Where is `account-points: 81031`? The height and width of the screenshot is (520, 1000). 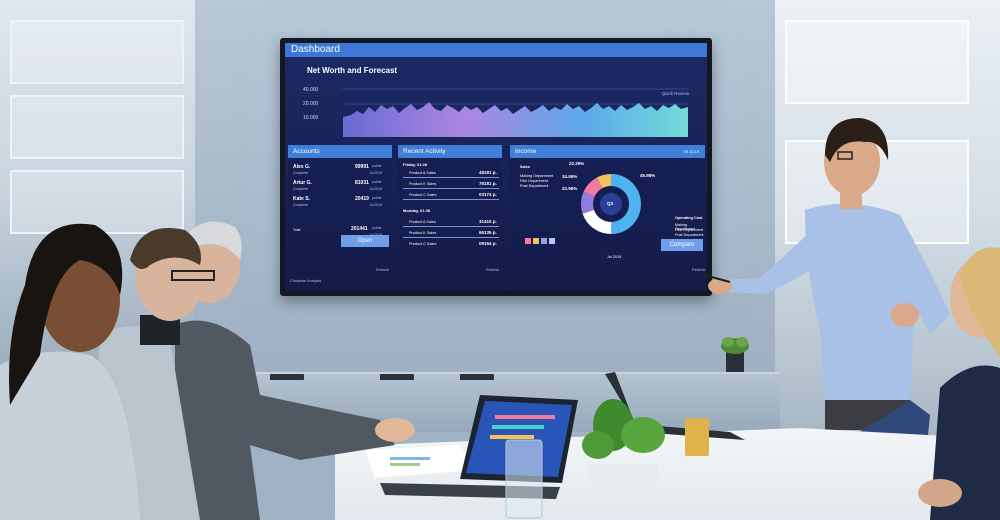 account-points: 81031 is located at coordinates (362, 183).